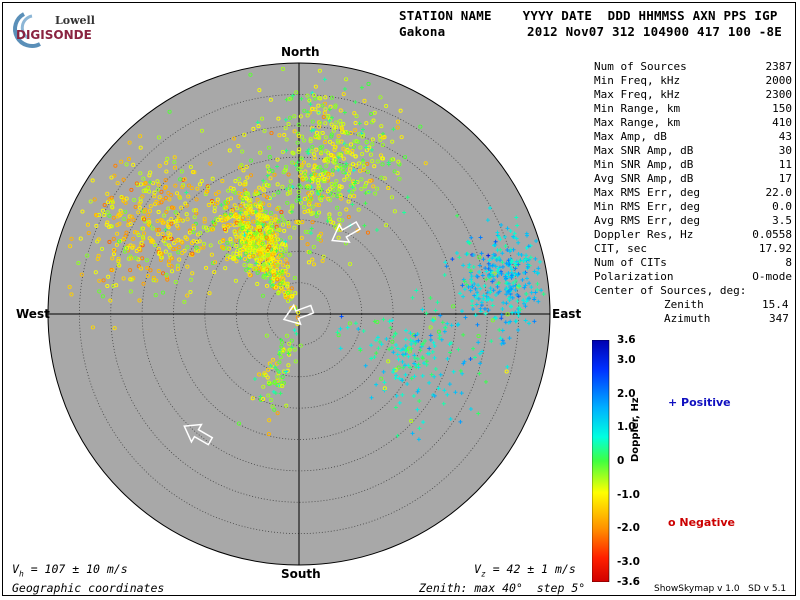 The width and height of the screenshot is (800, 600). Describe the element at coordinates (626, 360) in the screenshot. I see `colorbar-tick: 3.0` at that location.